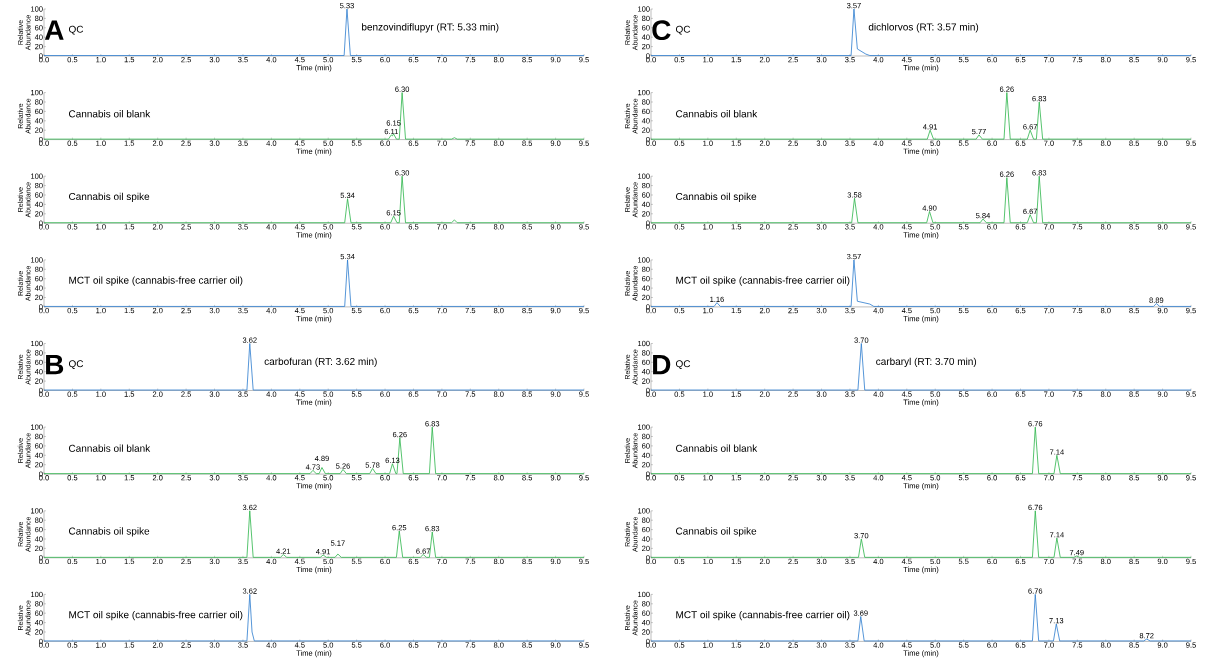  What do you see at coordinates (662, 365) in the screenshot?
I see `annotation: D` at bounding box center [662, 365].